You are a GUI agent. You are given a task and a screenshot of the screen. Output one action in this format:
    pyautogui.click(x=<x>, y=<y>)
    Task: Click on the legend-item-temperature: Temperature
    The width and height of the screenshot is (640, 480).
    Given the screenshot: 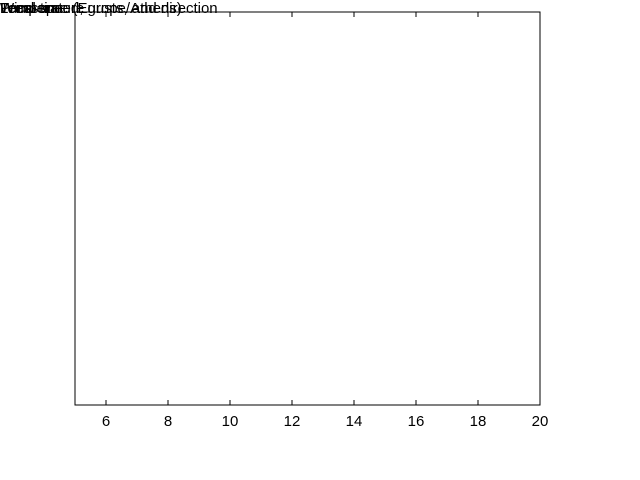 What is the action you would take?
    pyautogui.click(x=42, y=8)
    